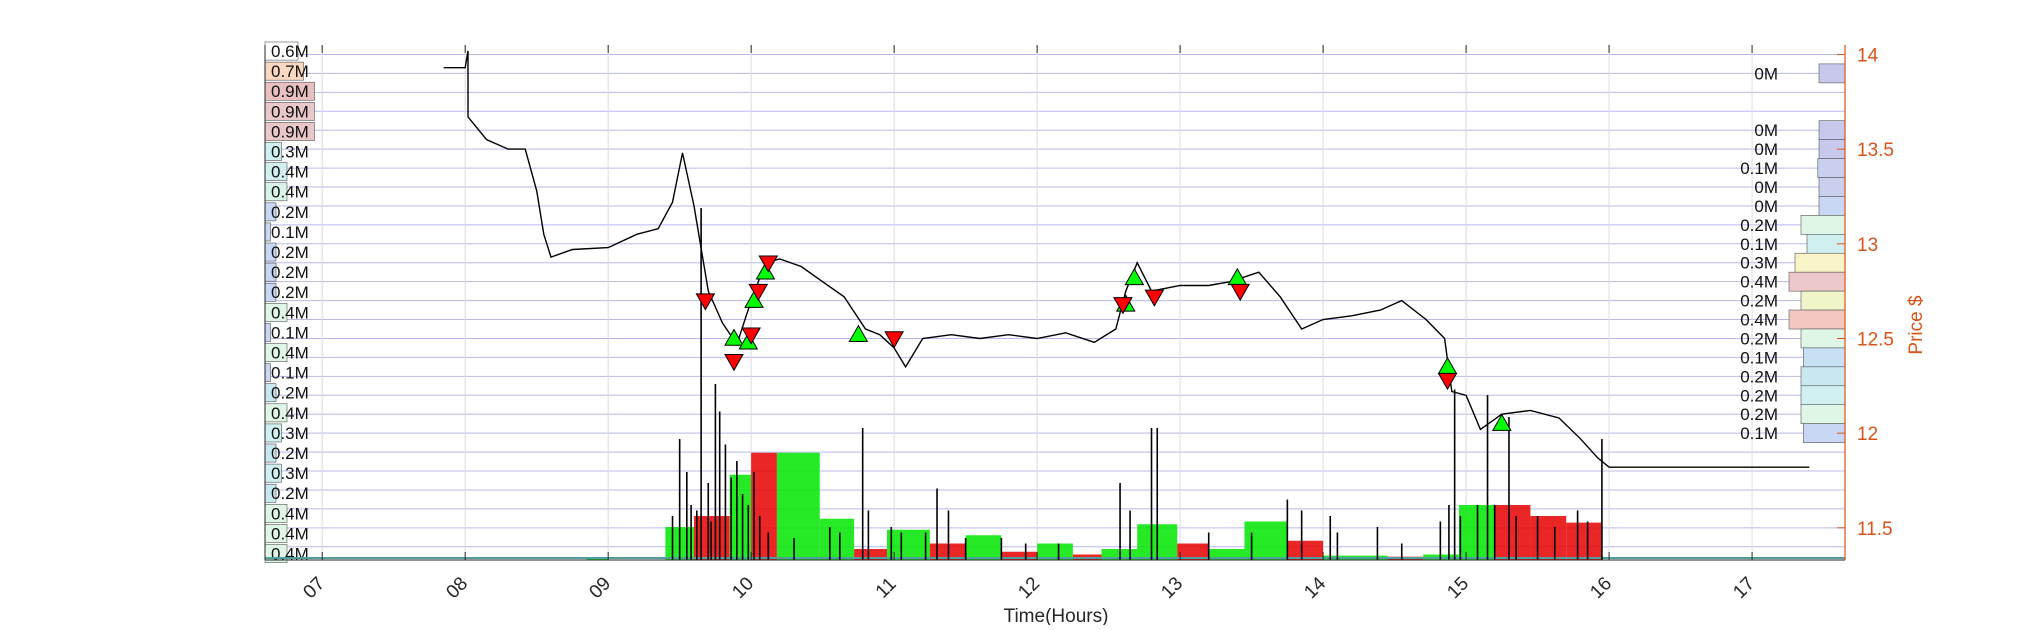 This screenshot has height=630, width=2031. Describe the element at coordinates (1172, 588) in the screenshot. I see `x-tick-label: 13` at that location.